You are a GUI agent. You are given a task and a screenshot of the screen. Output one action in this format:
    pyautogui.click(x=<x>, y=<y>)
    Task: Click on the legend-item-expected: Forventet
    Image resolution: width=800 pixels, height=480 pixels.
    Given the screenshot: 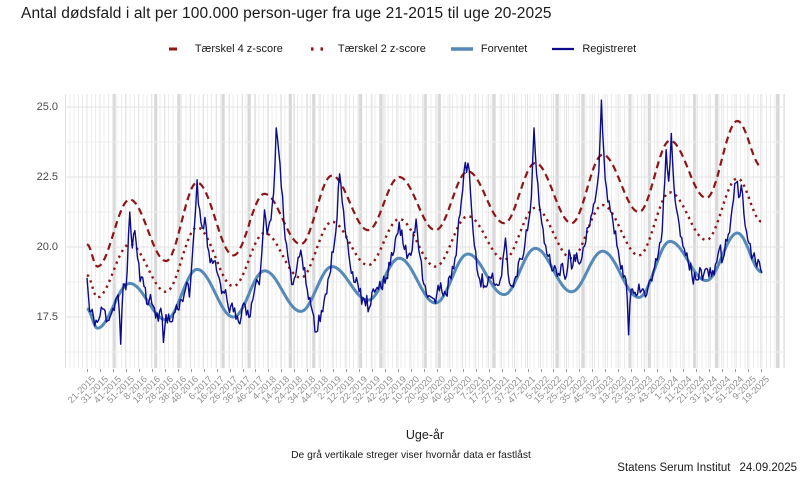 What is the action you would take?
    pyautogui.click(x=488, y=49)
    